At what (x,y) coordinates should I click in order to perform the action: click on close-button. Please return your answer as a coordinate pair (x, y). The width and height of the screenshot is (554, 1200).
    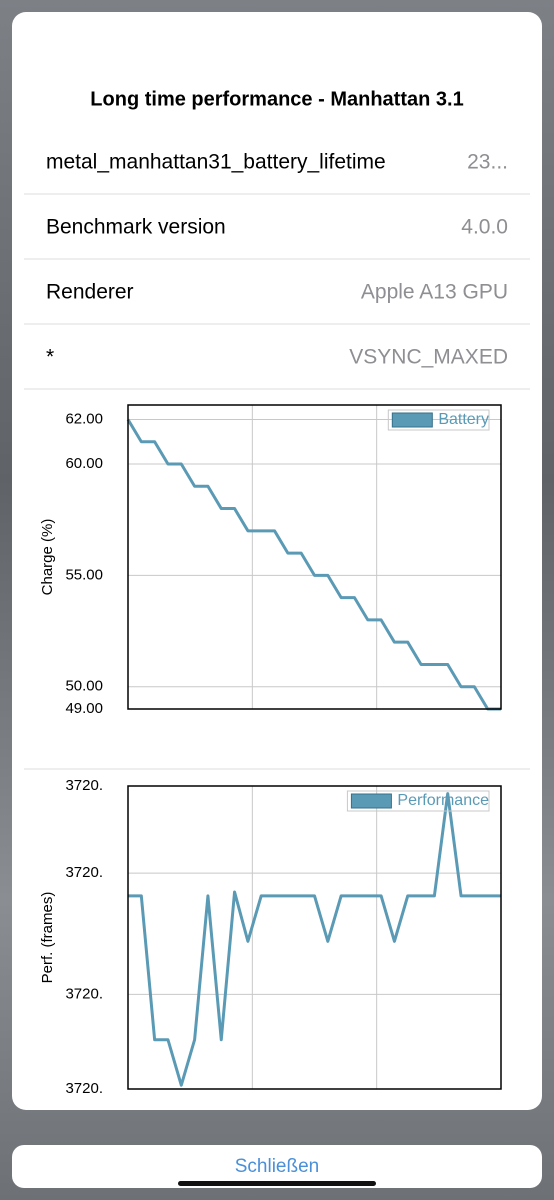
    Looking at the image, I should click on (277, 1166).